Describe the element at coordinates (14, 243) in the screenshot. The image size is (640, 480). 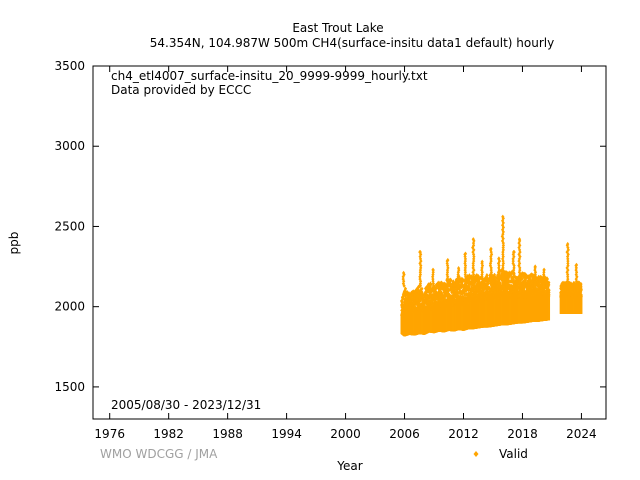
I see `y-axis-label: ppb` at that location.